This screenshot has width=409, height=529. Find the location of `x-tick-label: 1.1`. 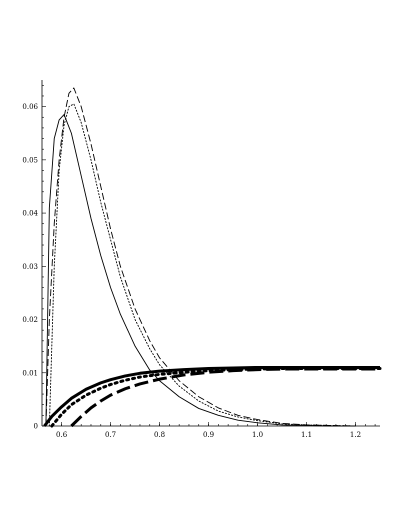

x-tick-label: 1.1 is located at coordinates (306, 435).